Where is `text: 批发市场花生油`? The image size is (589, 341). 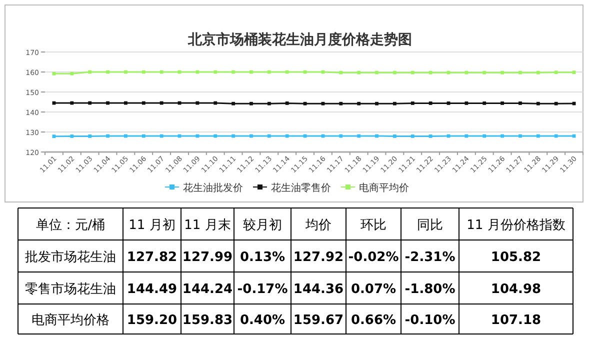 text: 批发市场花生油 is located at coordinates (70, 257).